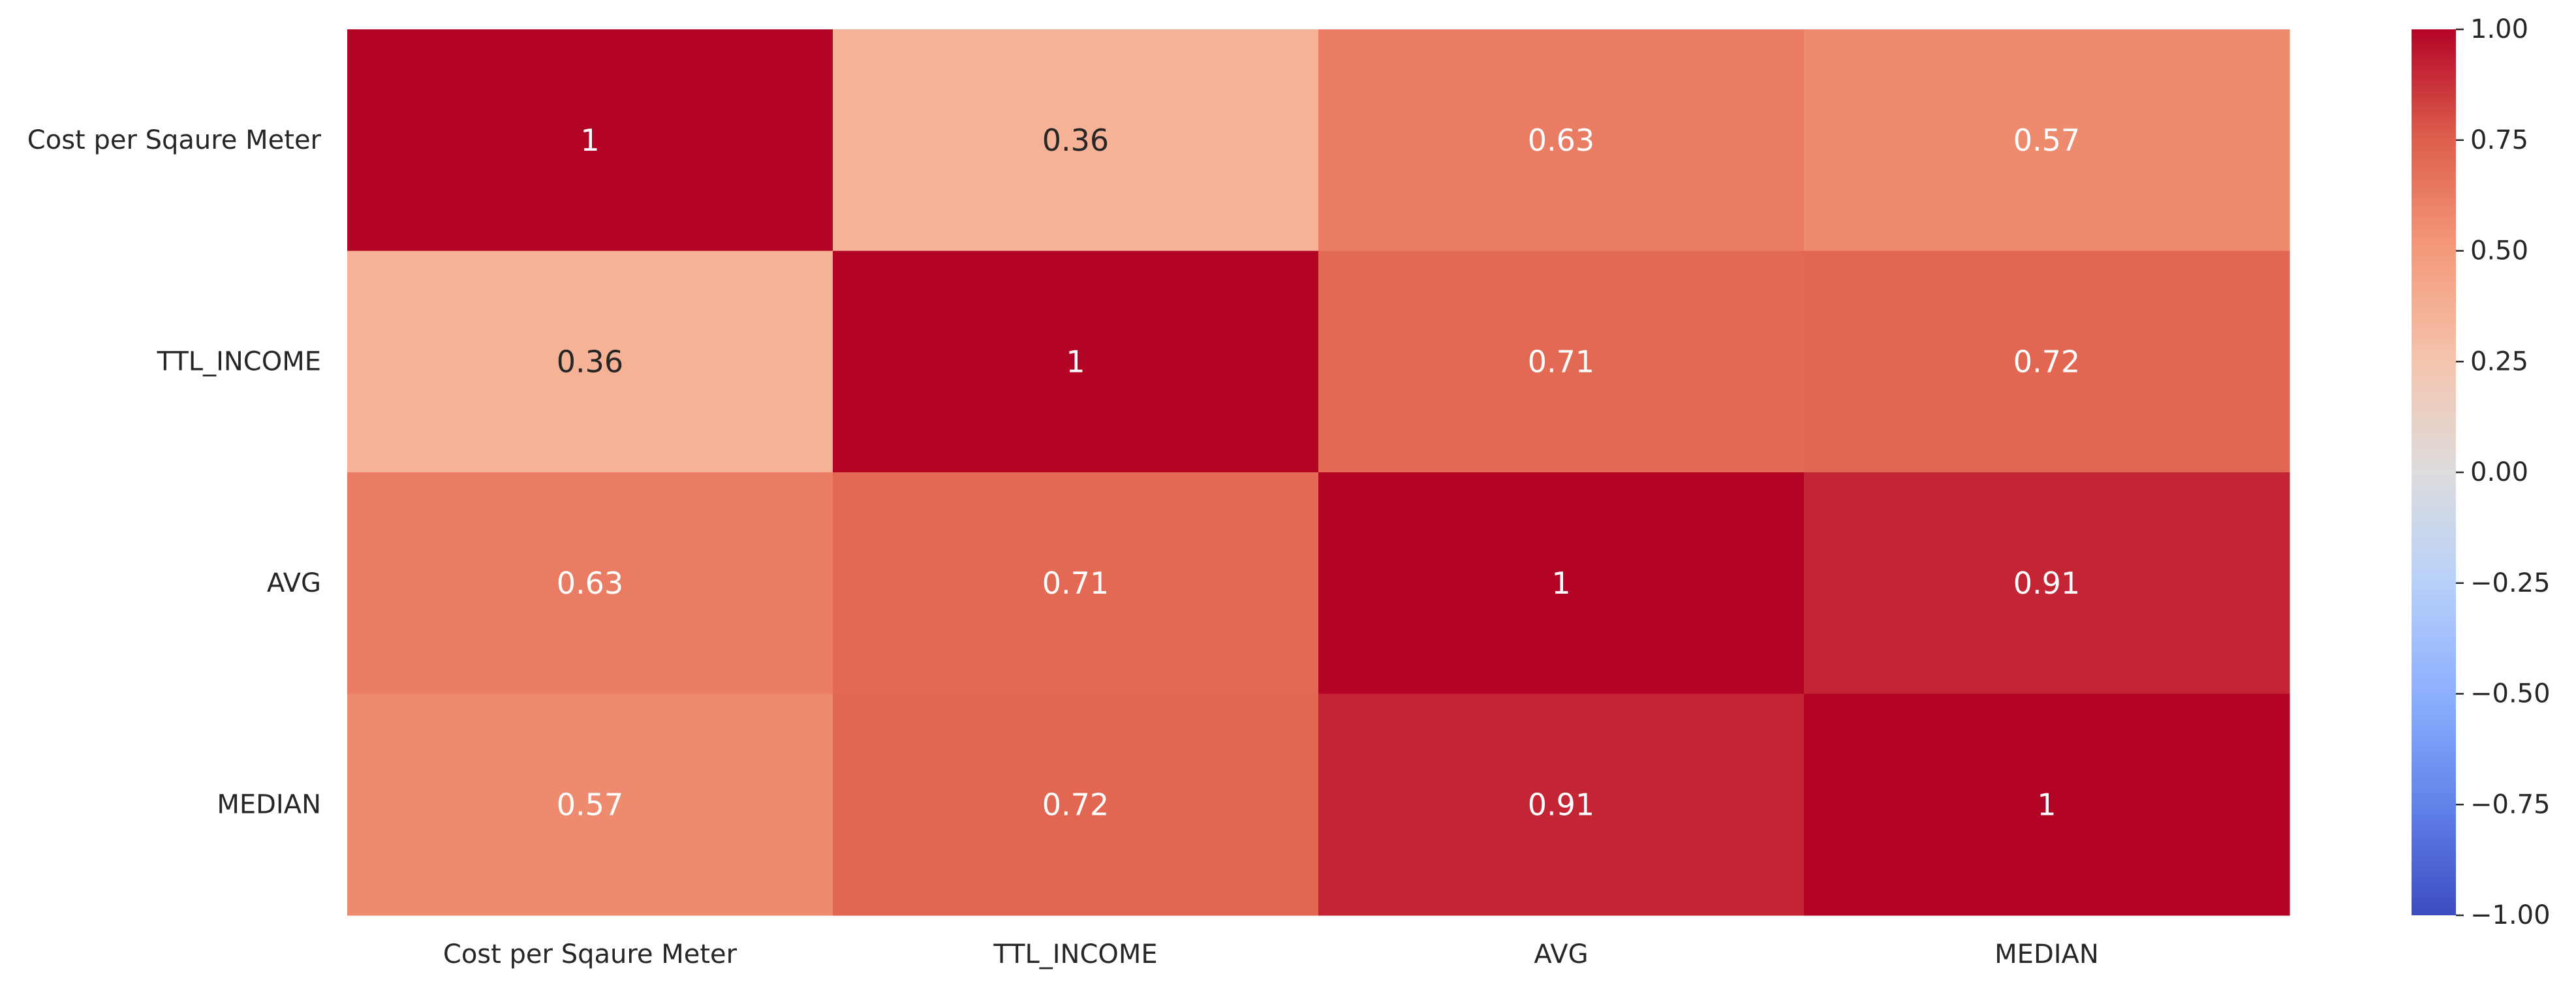 This screenshot has width=2576, height=989. What do you see at coordinates (2499, 251) in the screenshot?
I see `colorbar-tick-label: 0.50` at bounding box center [2499, 251].